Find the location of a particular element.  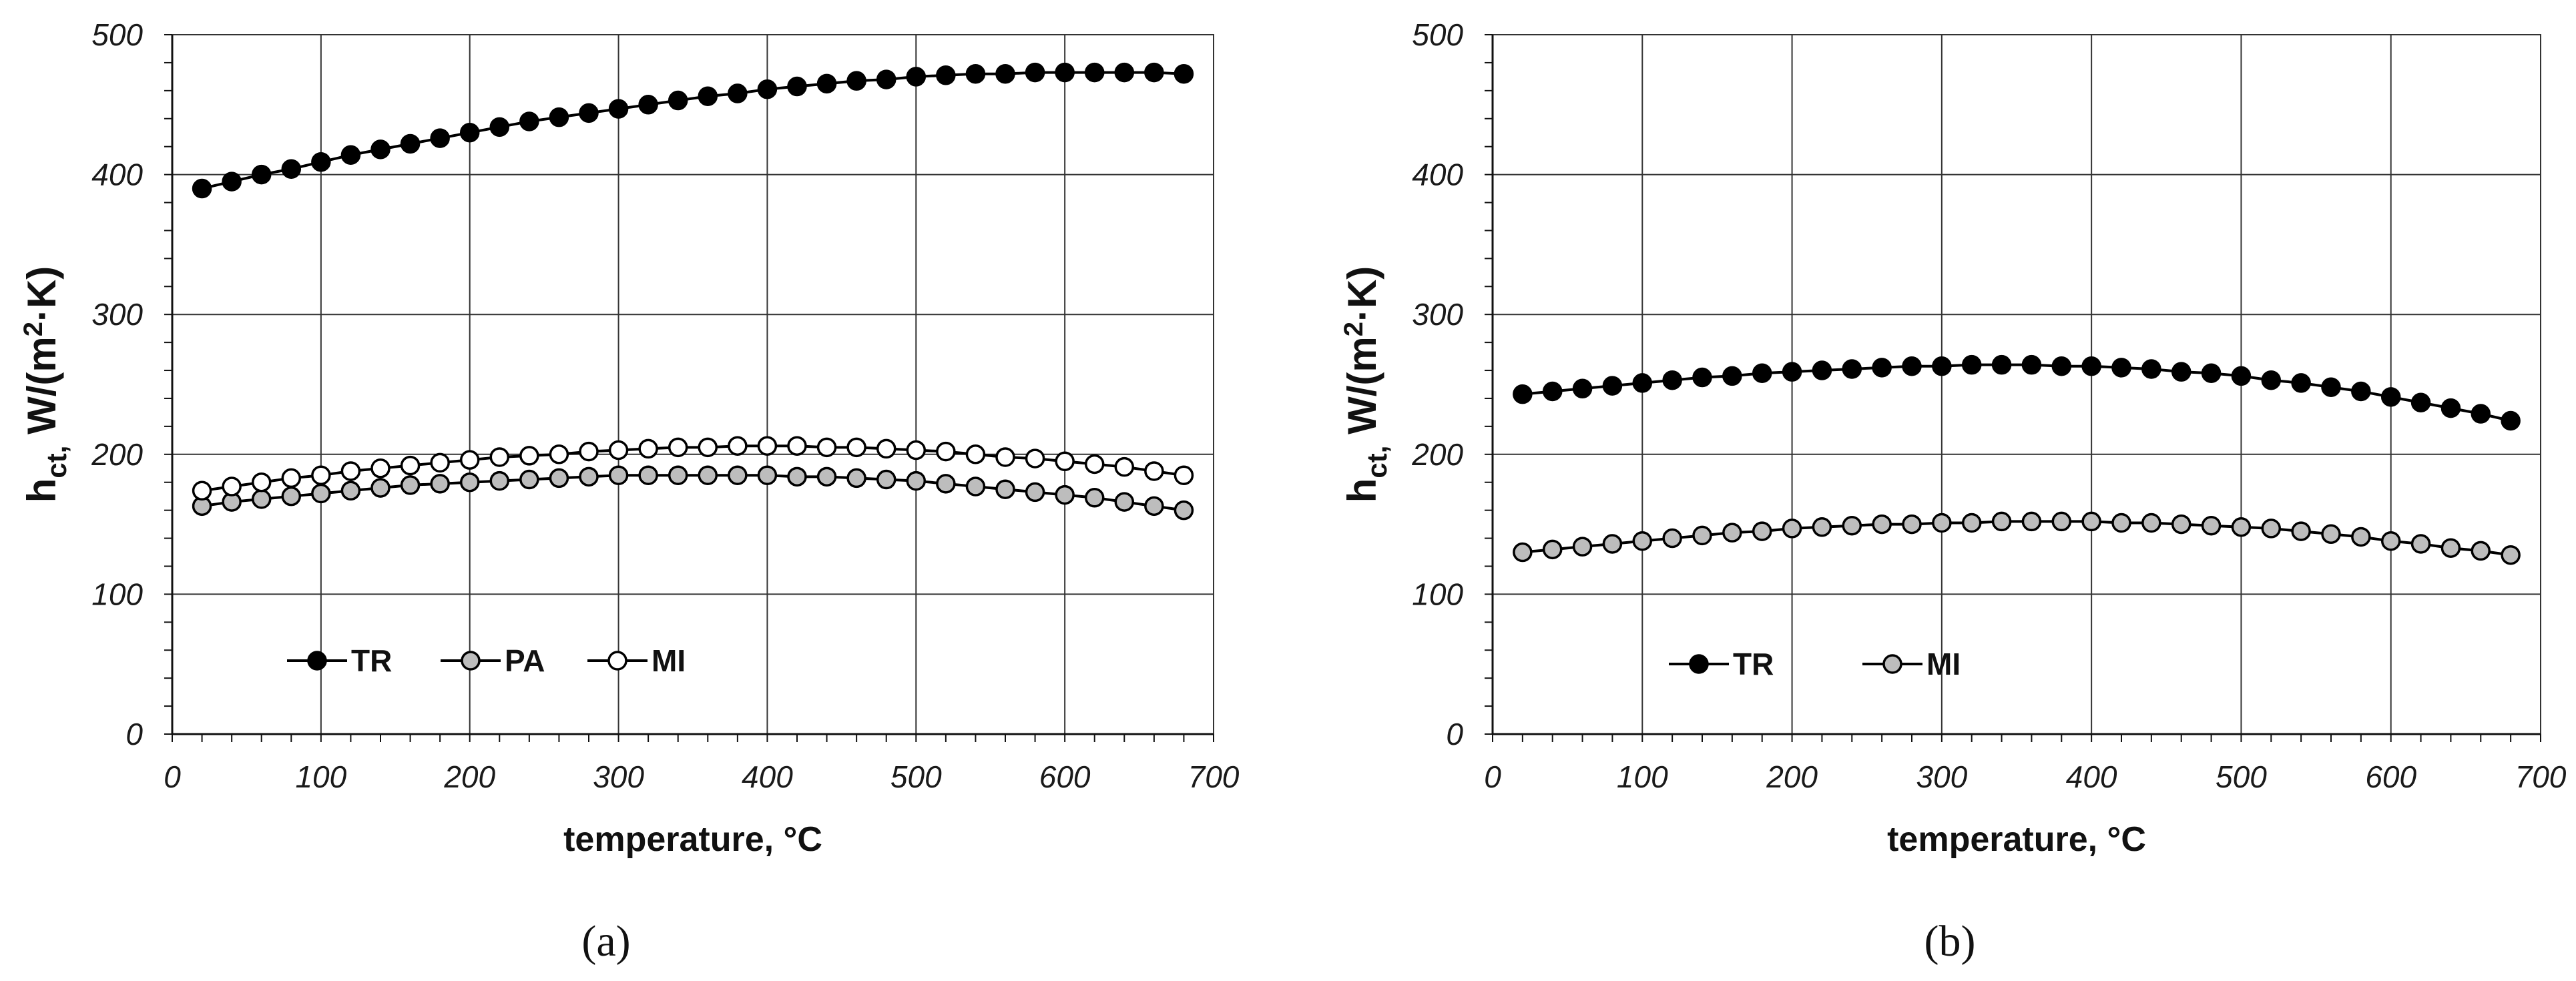

series-TR is located at coordinates (2017, 392).